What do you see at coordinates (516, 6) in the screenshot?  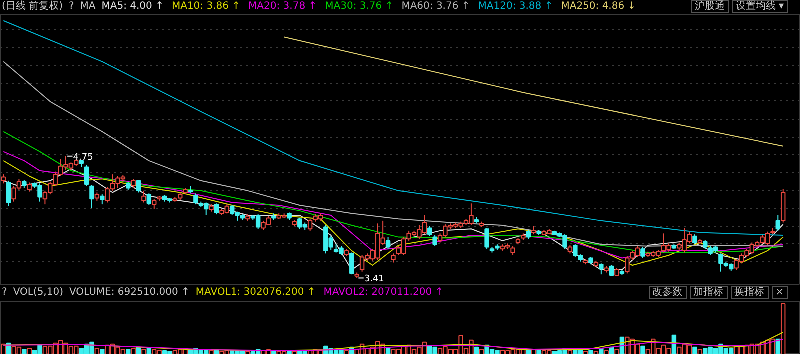 I see `text: MA120: 3.88 ↑` at bounding box center [516, 6].